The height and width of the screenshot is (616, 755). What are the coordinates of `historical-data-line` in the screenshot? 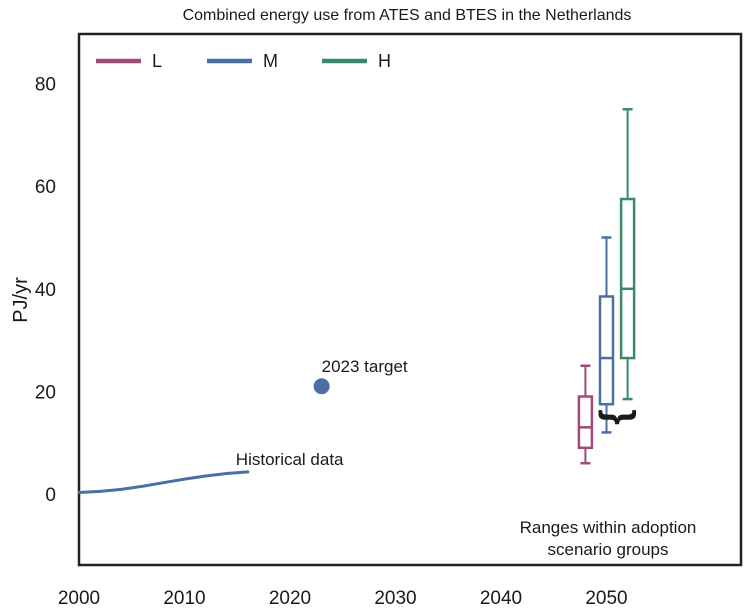 It's located at (163, 482).